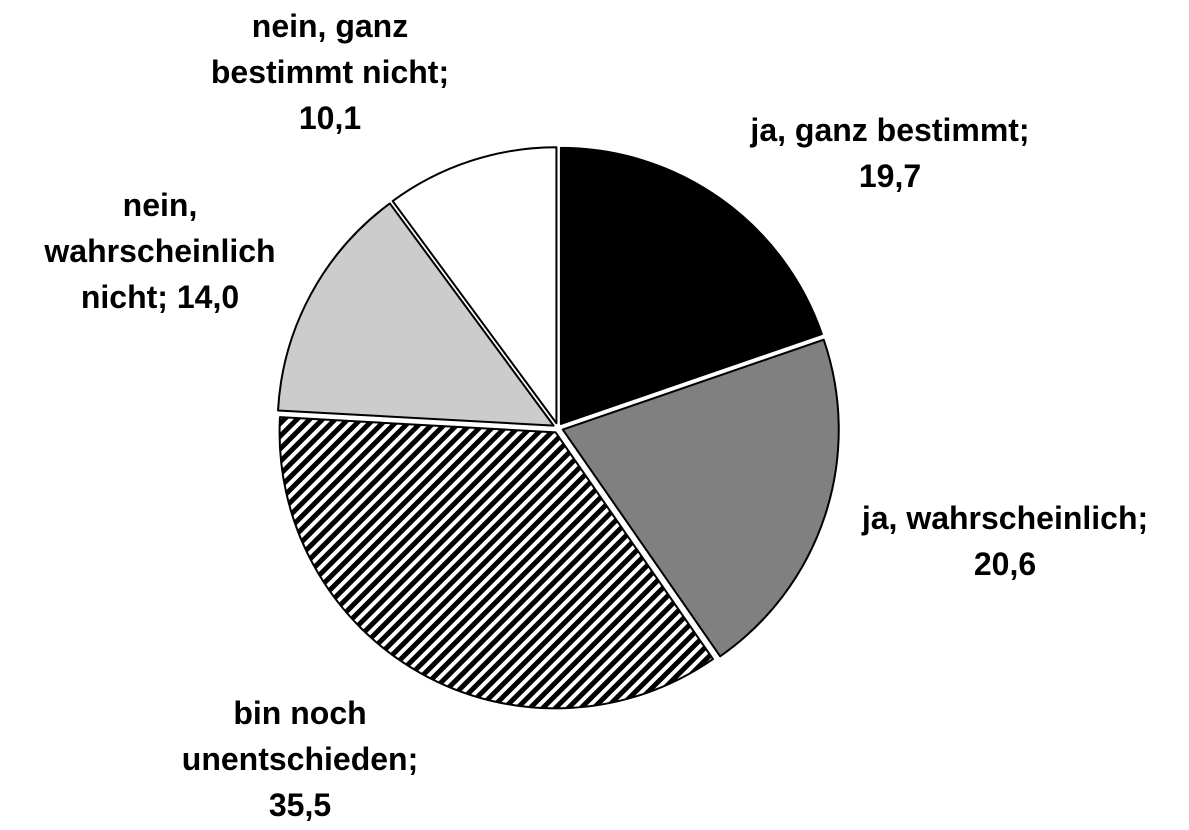  I want to click on category: ja, wahrscheinlich;, so click(1005, 518).